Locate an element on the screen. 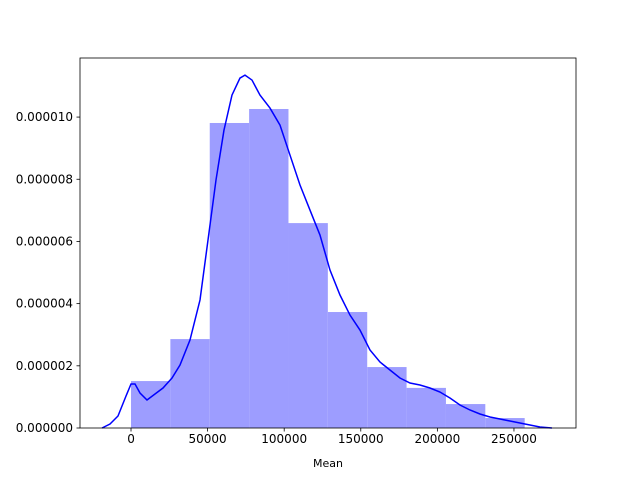  y-tick-label: 0.000010 is located at coordinates (44, 117).